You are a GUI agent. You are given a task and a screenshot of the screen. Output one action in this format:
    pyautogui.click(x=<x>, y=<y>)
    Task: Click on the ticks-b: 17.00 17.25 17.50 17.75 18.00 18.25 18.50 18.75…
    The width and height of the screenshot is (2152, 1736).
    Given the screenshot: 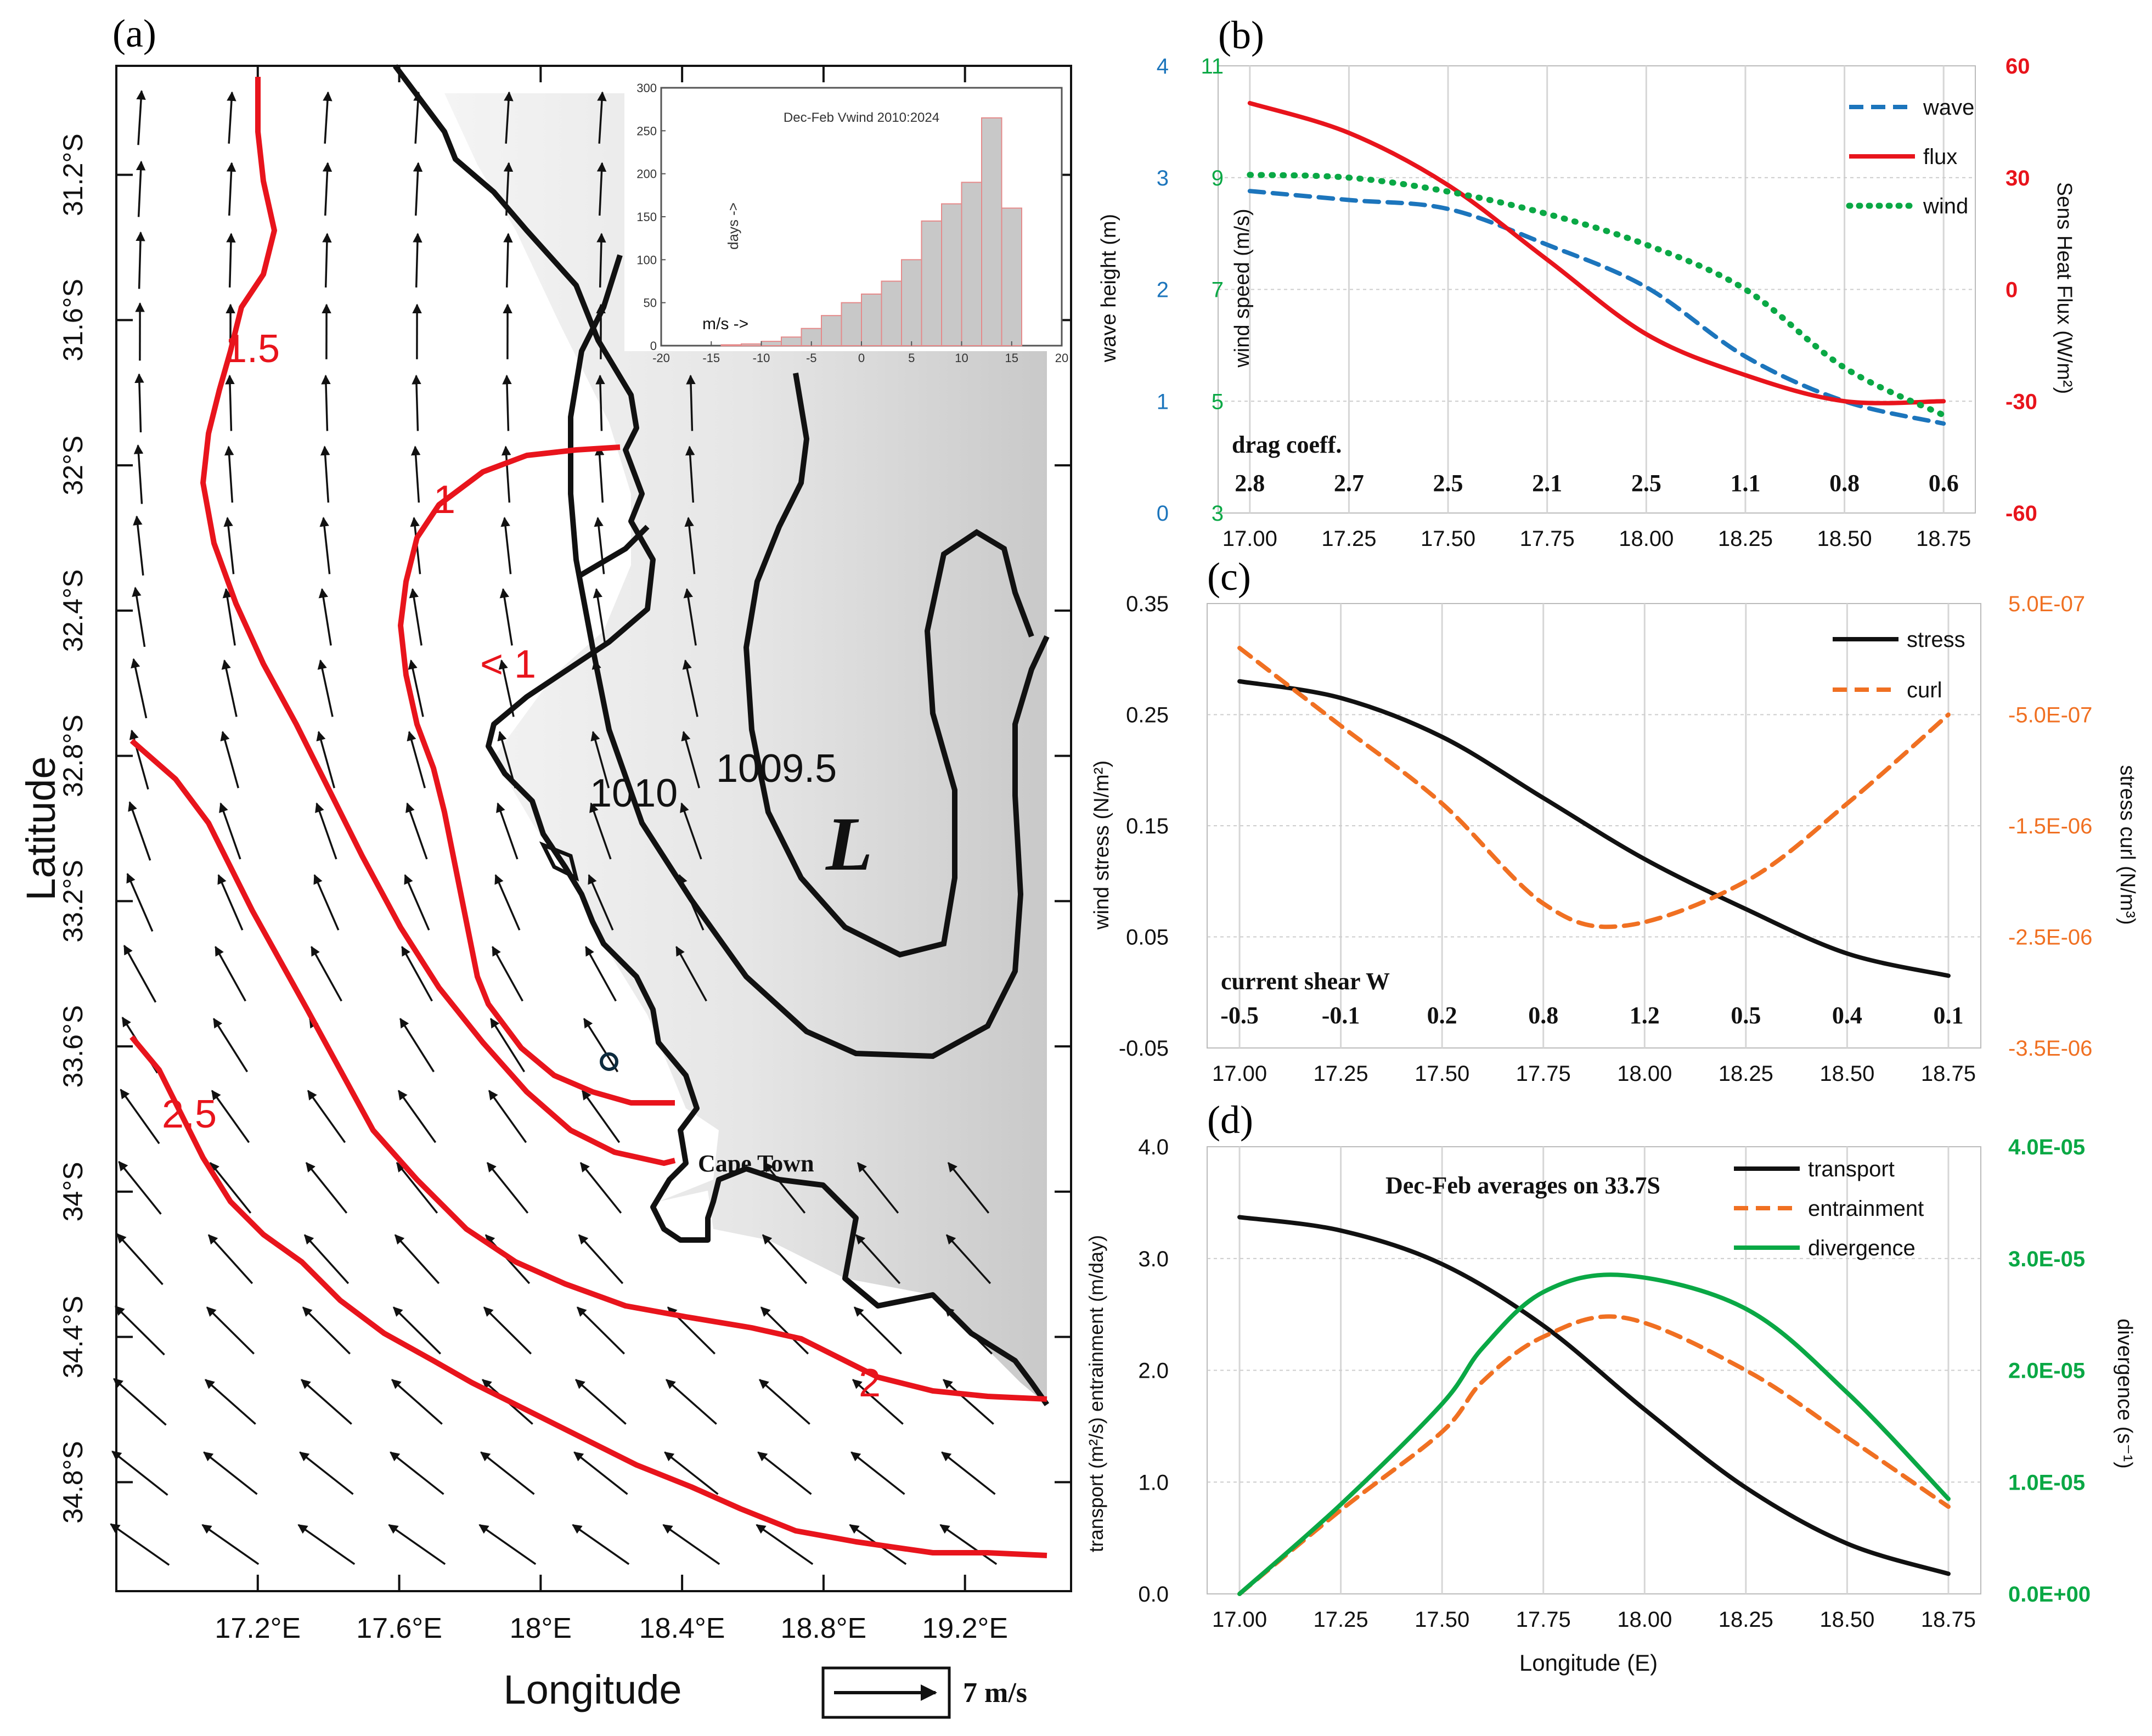 What is the action you would take?
    pyautogui.click(x=1597, y=302)
    